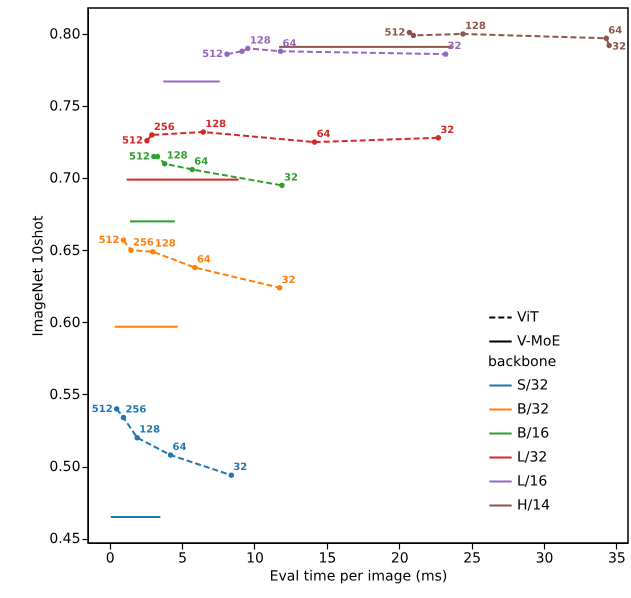 The width and height of the screenshot is (631, 598). Describe the element at coordinates (64, 394) in the screenshot. I see `y-tick-label: 0.55` at that location.